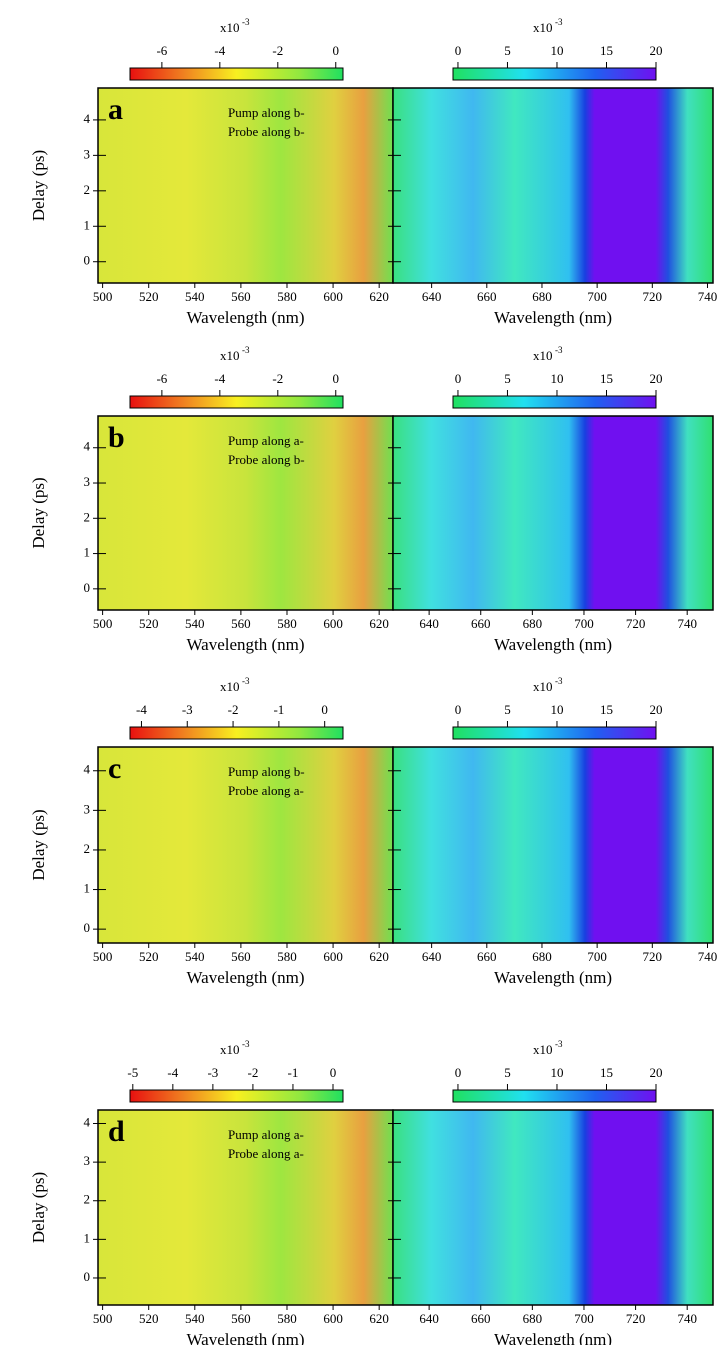 Image resolution: width=723 pixels, height=1345 pixels. I want to click on x-tick-label: 740, so click(687, 623).